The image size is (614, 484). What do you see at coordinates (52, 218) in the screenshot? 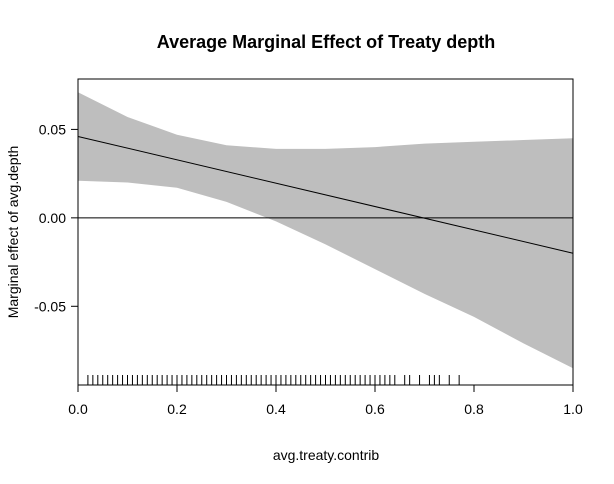
I see `y-tick-label: 0.00` at bounding box center [52, 218].